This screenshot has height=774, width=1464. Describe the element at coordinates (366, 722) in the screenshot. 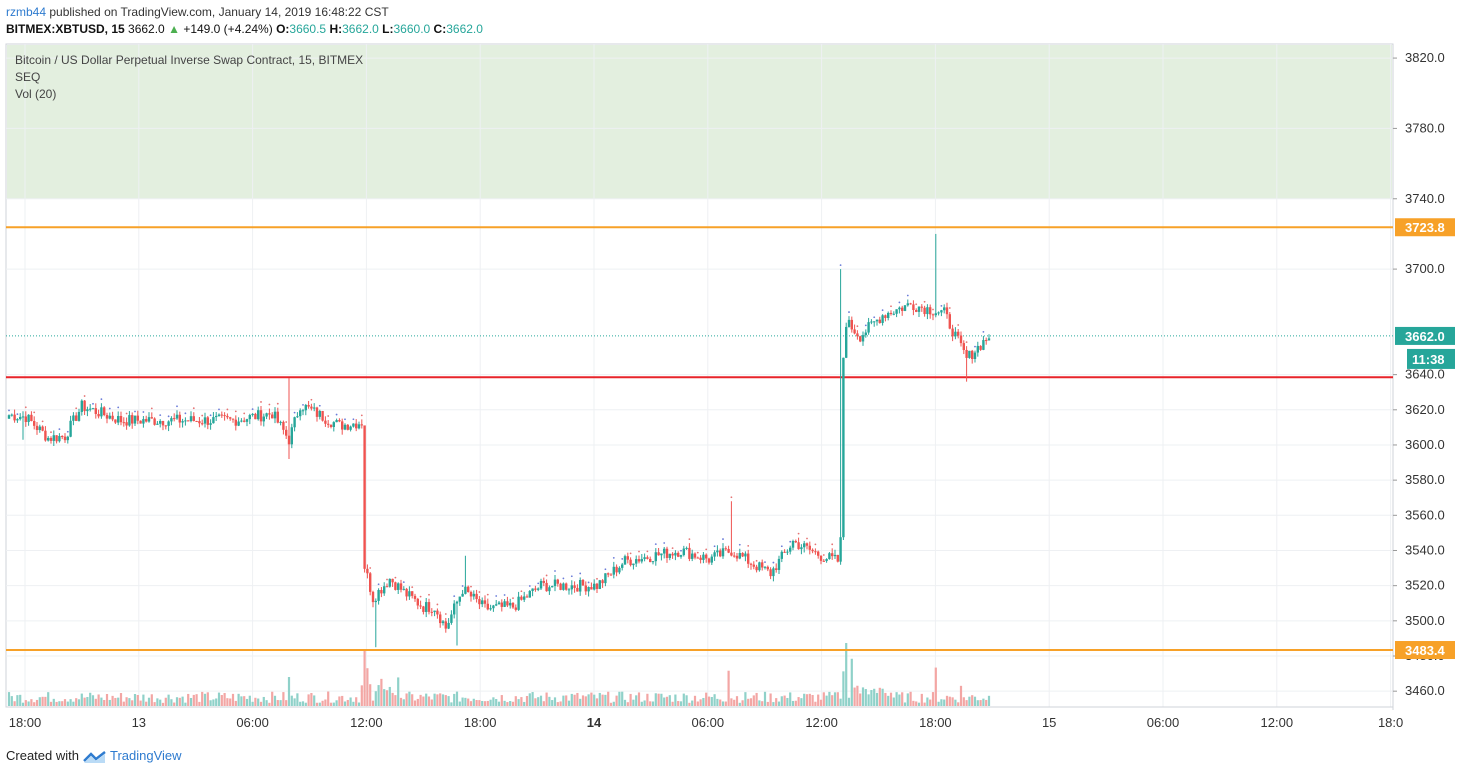

I see `x-tick-label: 12:00` at that location.